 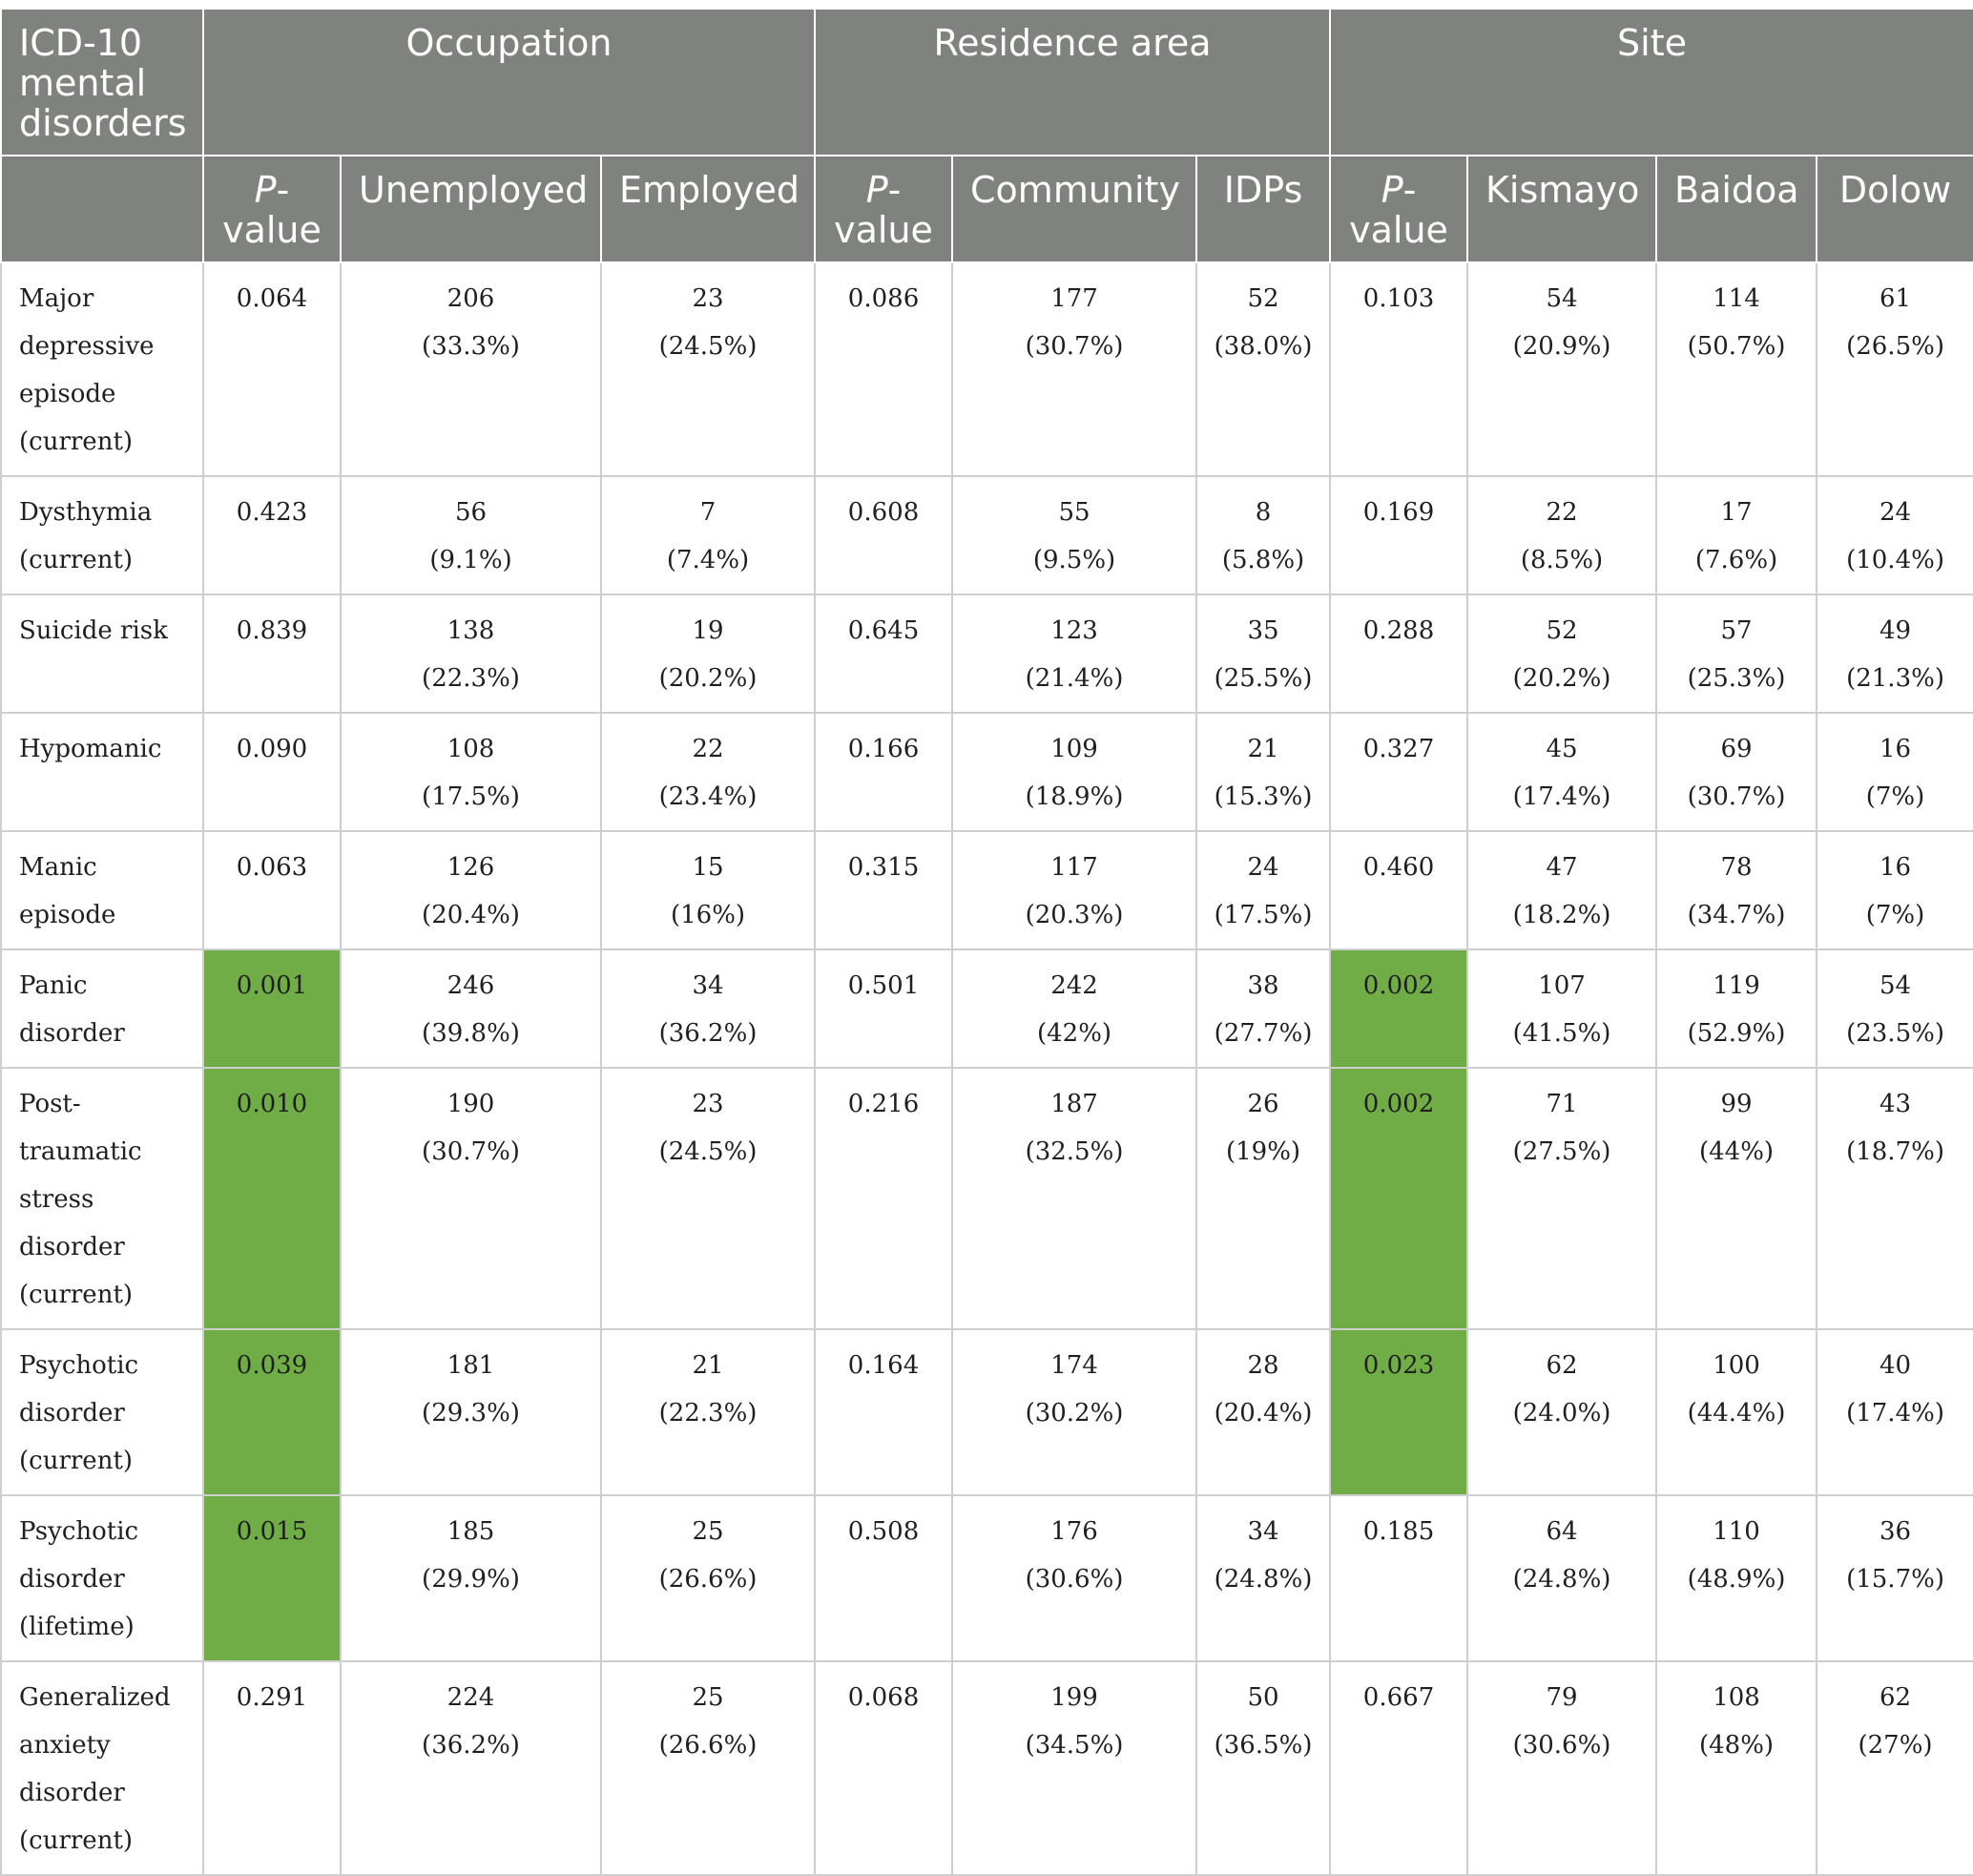 What do you see at coordinates (883, 298) in the screenshot?
I see `pvalue-text: 0.086` at bounding box center [883, 298].